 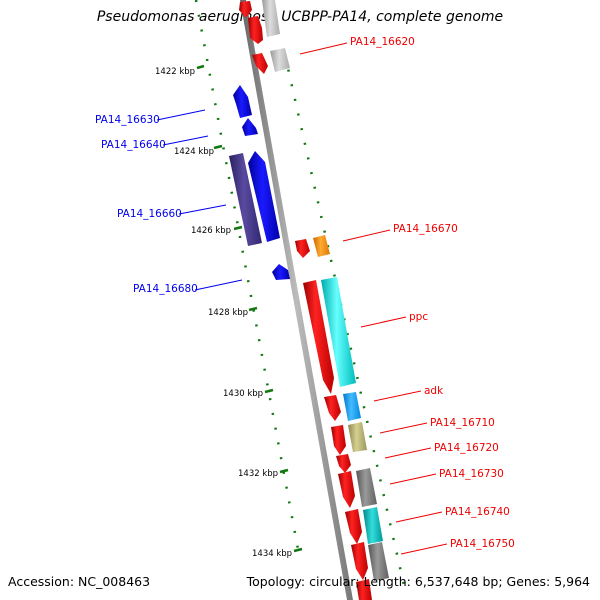 What do you see at coordinates (272, 554) in the screenshot?
I see `tick-label: 1434 kbp` at bounding box center [272, 554].